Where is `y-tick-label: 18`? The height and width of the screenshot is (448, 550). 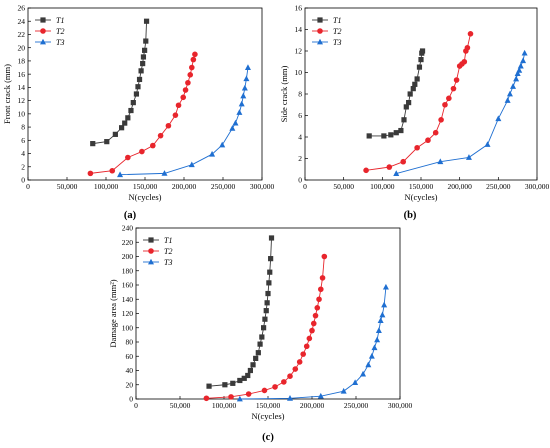 y-tick-label: 18 is located at coordinates (22, 61).